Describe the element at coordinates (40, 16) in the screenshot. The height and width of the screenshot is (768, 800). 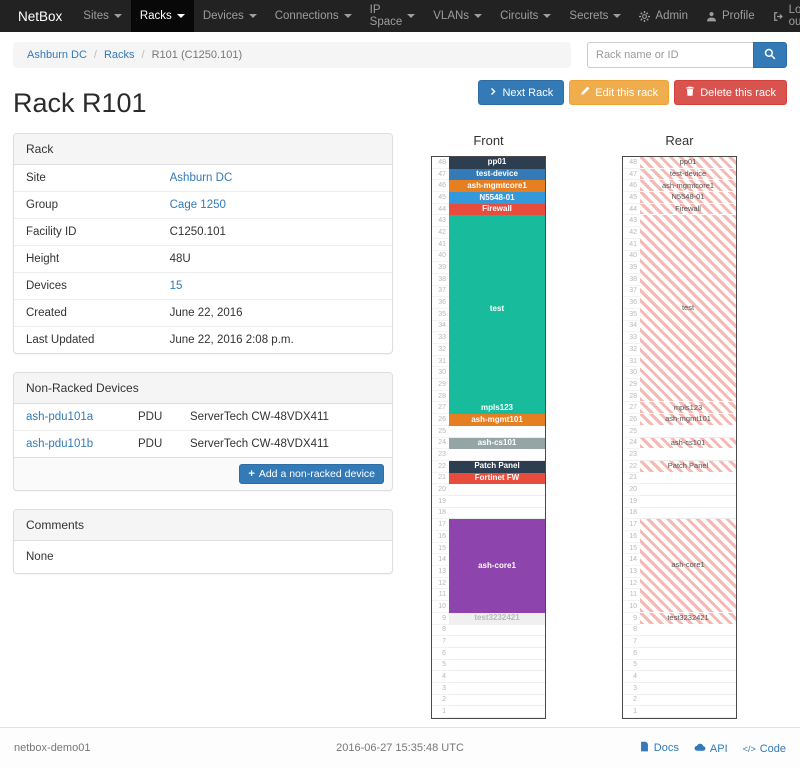
I see `netbox-brand: NetBox` at that location.